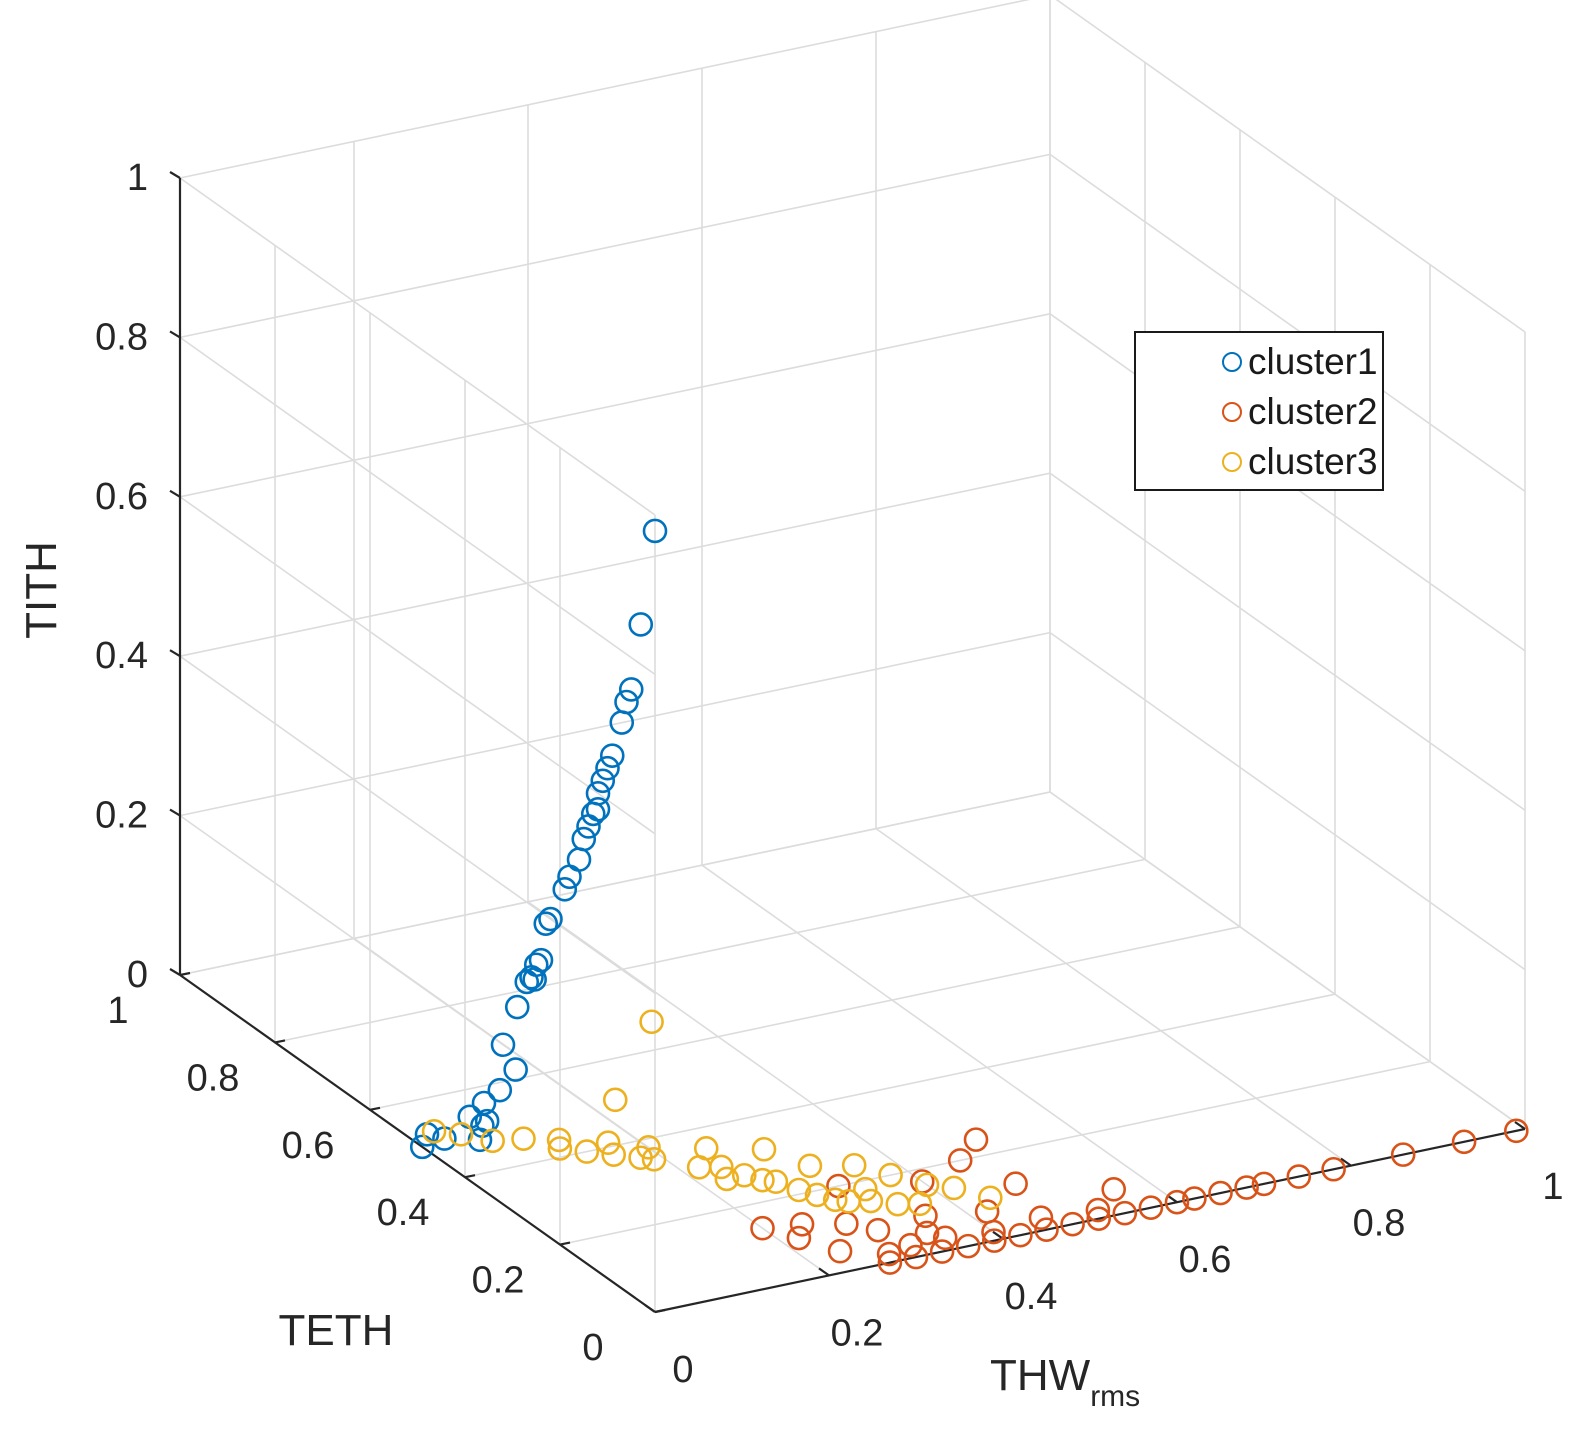  What do you see at coordinates (1552, 1187) in the screenshot?
I see `x-tick-label: 1` at bounding box center [1552, 1187].